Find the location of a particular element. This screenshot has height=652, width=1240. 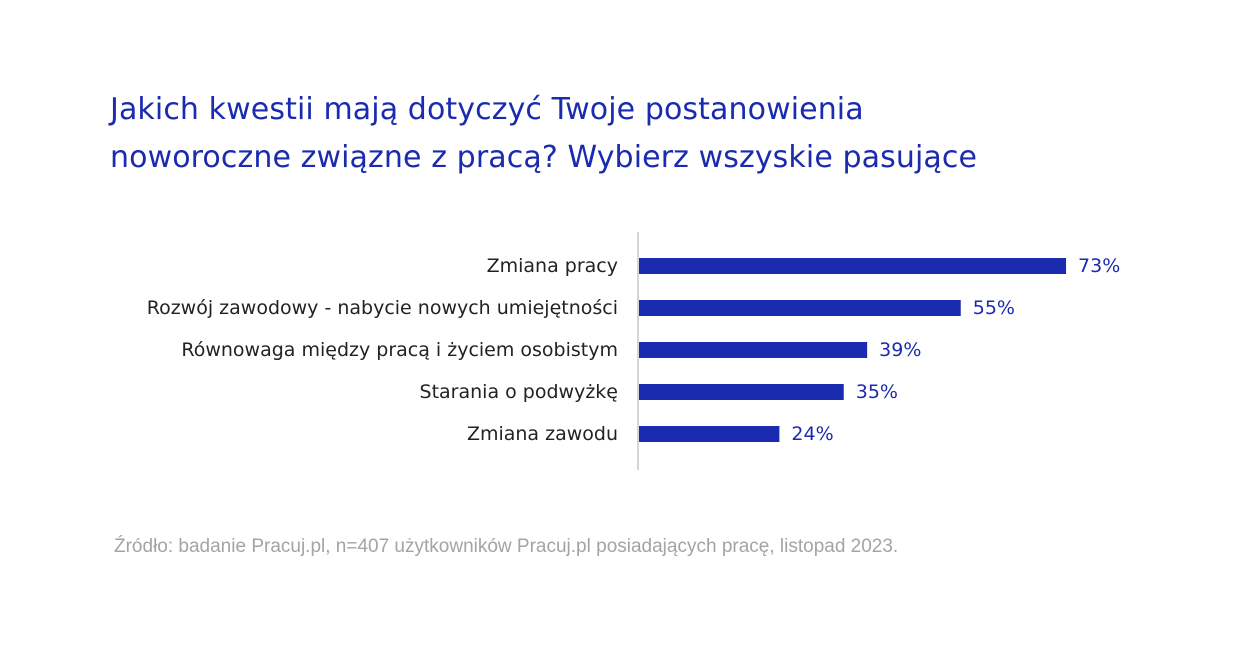

category-label: Zmiana zawodu is located at coordinates (542, 434).